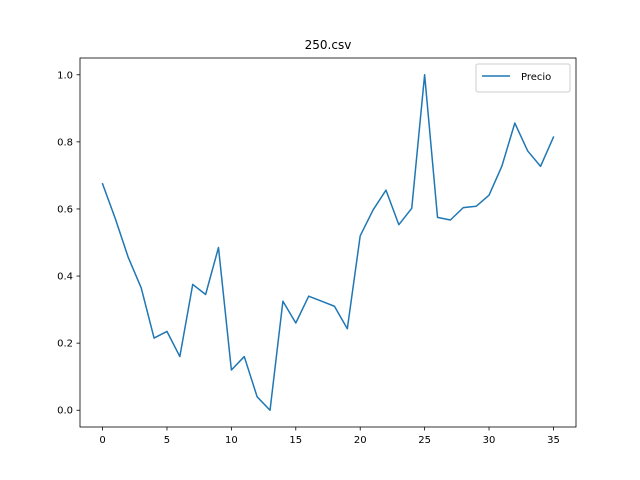 The image size is (640, 480). What do you see at coordinates (65, 209) in the screenshot?
I see `y-tick-label: 0.6` at bounding box center [65, 209].